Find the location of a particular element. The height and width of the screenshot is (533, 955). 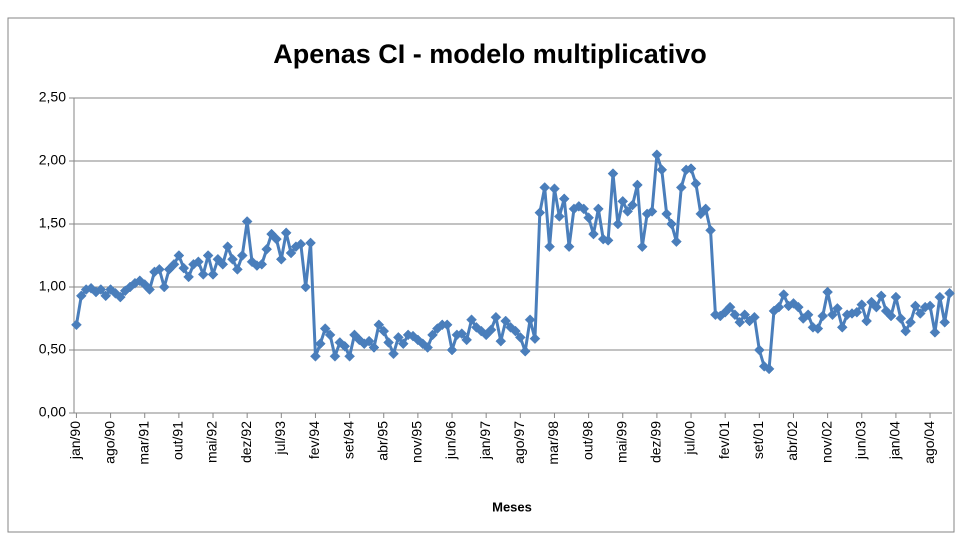

x-tick-label: mai/92 is located at coordinates (212, 442).